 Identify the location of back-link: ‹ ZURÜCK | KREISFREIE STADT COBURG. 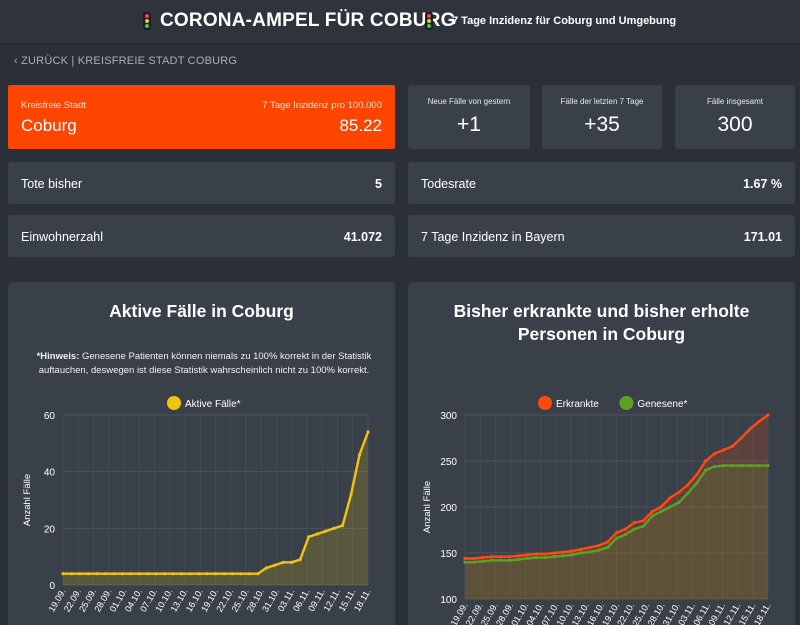
(126, 61).